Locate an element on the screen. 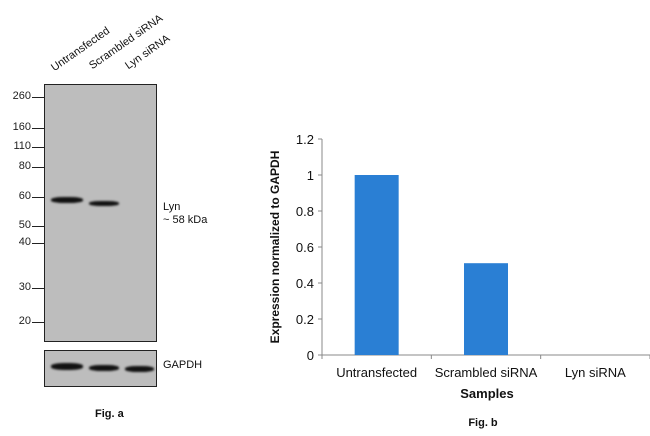 The image size is (650, 436). fig-a-caption: Fig. a is located at coordinates (109, 414).